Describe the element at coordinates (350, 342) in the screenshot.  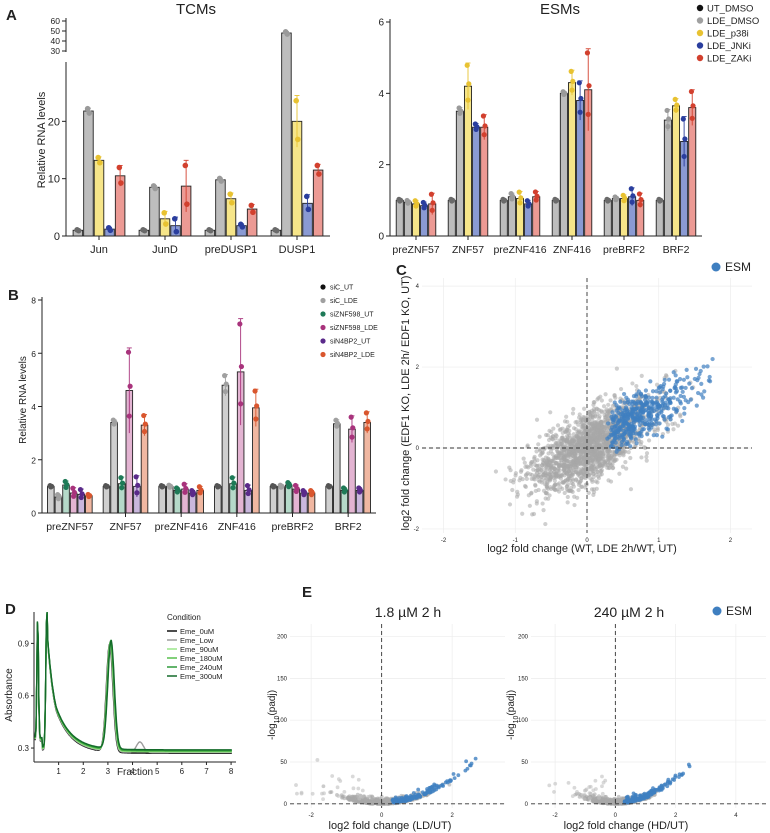
I see `legend-label: siN4BP2_UT` at that location.